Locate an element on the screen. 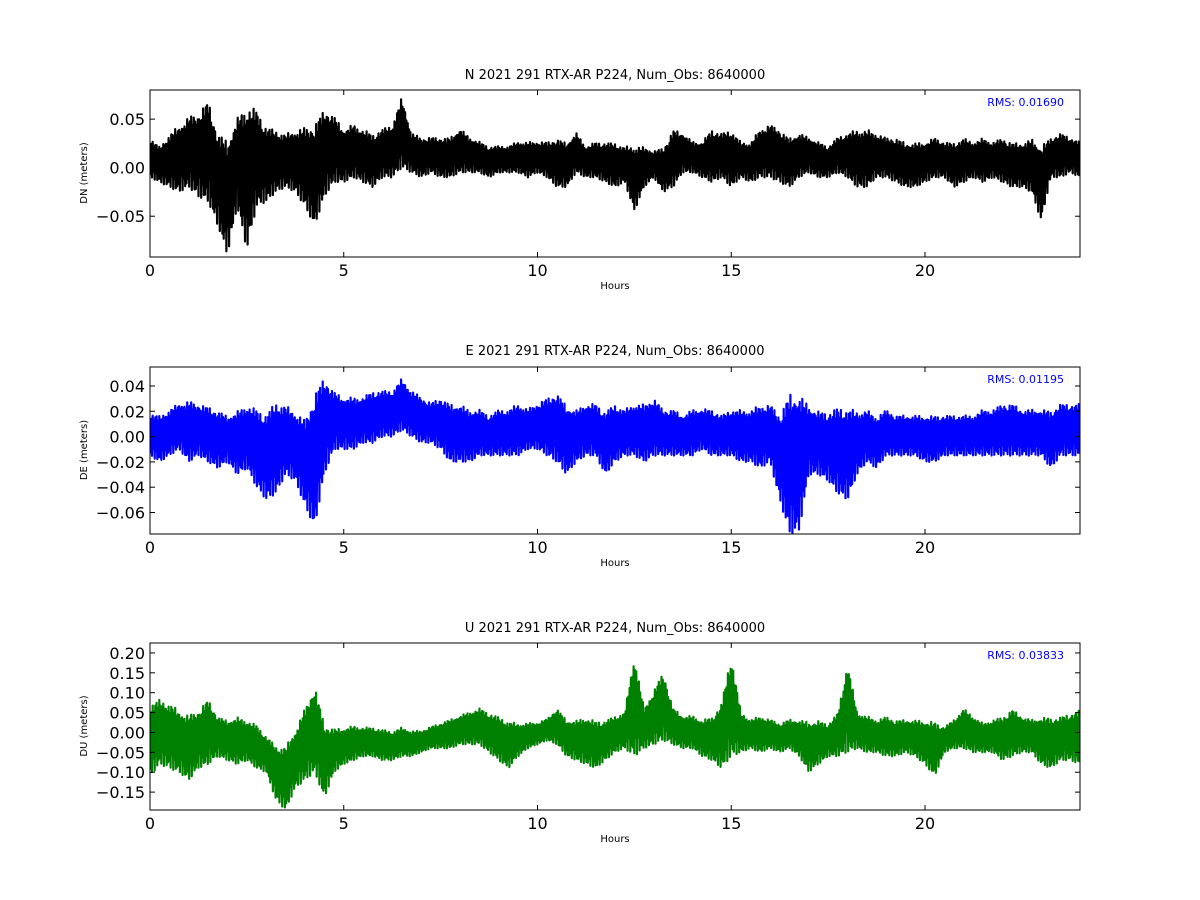  rms-annotation: RMS: 0.01195 is located at coordinates (1025, 379).